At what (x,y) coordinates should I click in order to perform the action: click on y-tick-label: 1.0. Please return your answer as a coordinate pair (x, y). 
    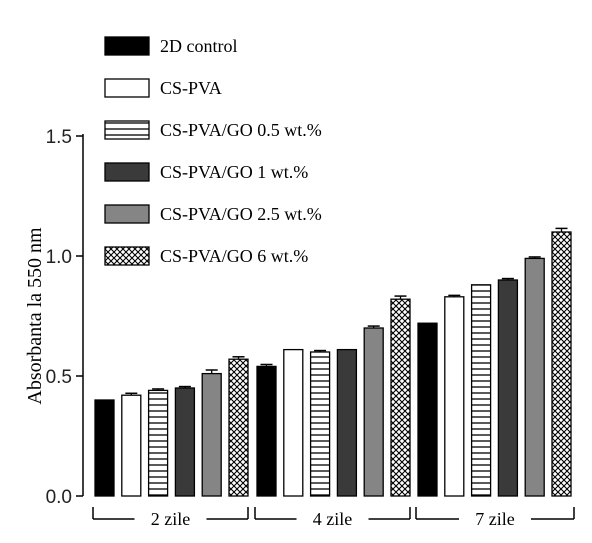
    Looking at the image, I should click on (59, 257).